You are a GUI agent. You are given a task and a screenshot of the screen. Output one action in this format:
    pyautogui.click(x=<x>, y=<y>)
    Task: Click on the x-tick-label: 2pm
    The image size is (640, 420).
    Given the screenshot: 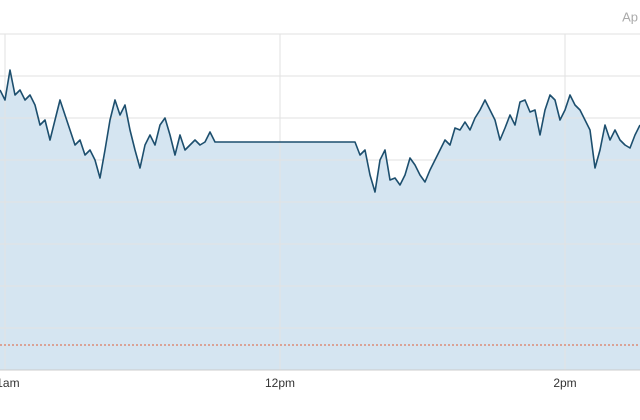 What is the action you would take?
    pyautogui.click(x=564, y=383)
    